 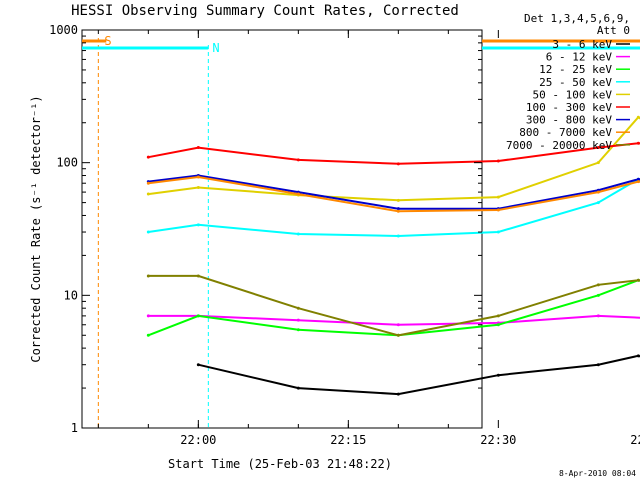 I want to click on y-tick-label: 100, so click(x=67, y=163).